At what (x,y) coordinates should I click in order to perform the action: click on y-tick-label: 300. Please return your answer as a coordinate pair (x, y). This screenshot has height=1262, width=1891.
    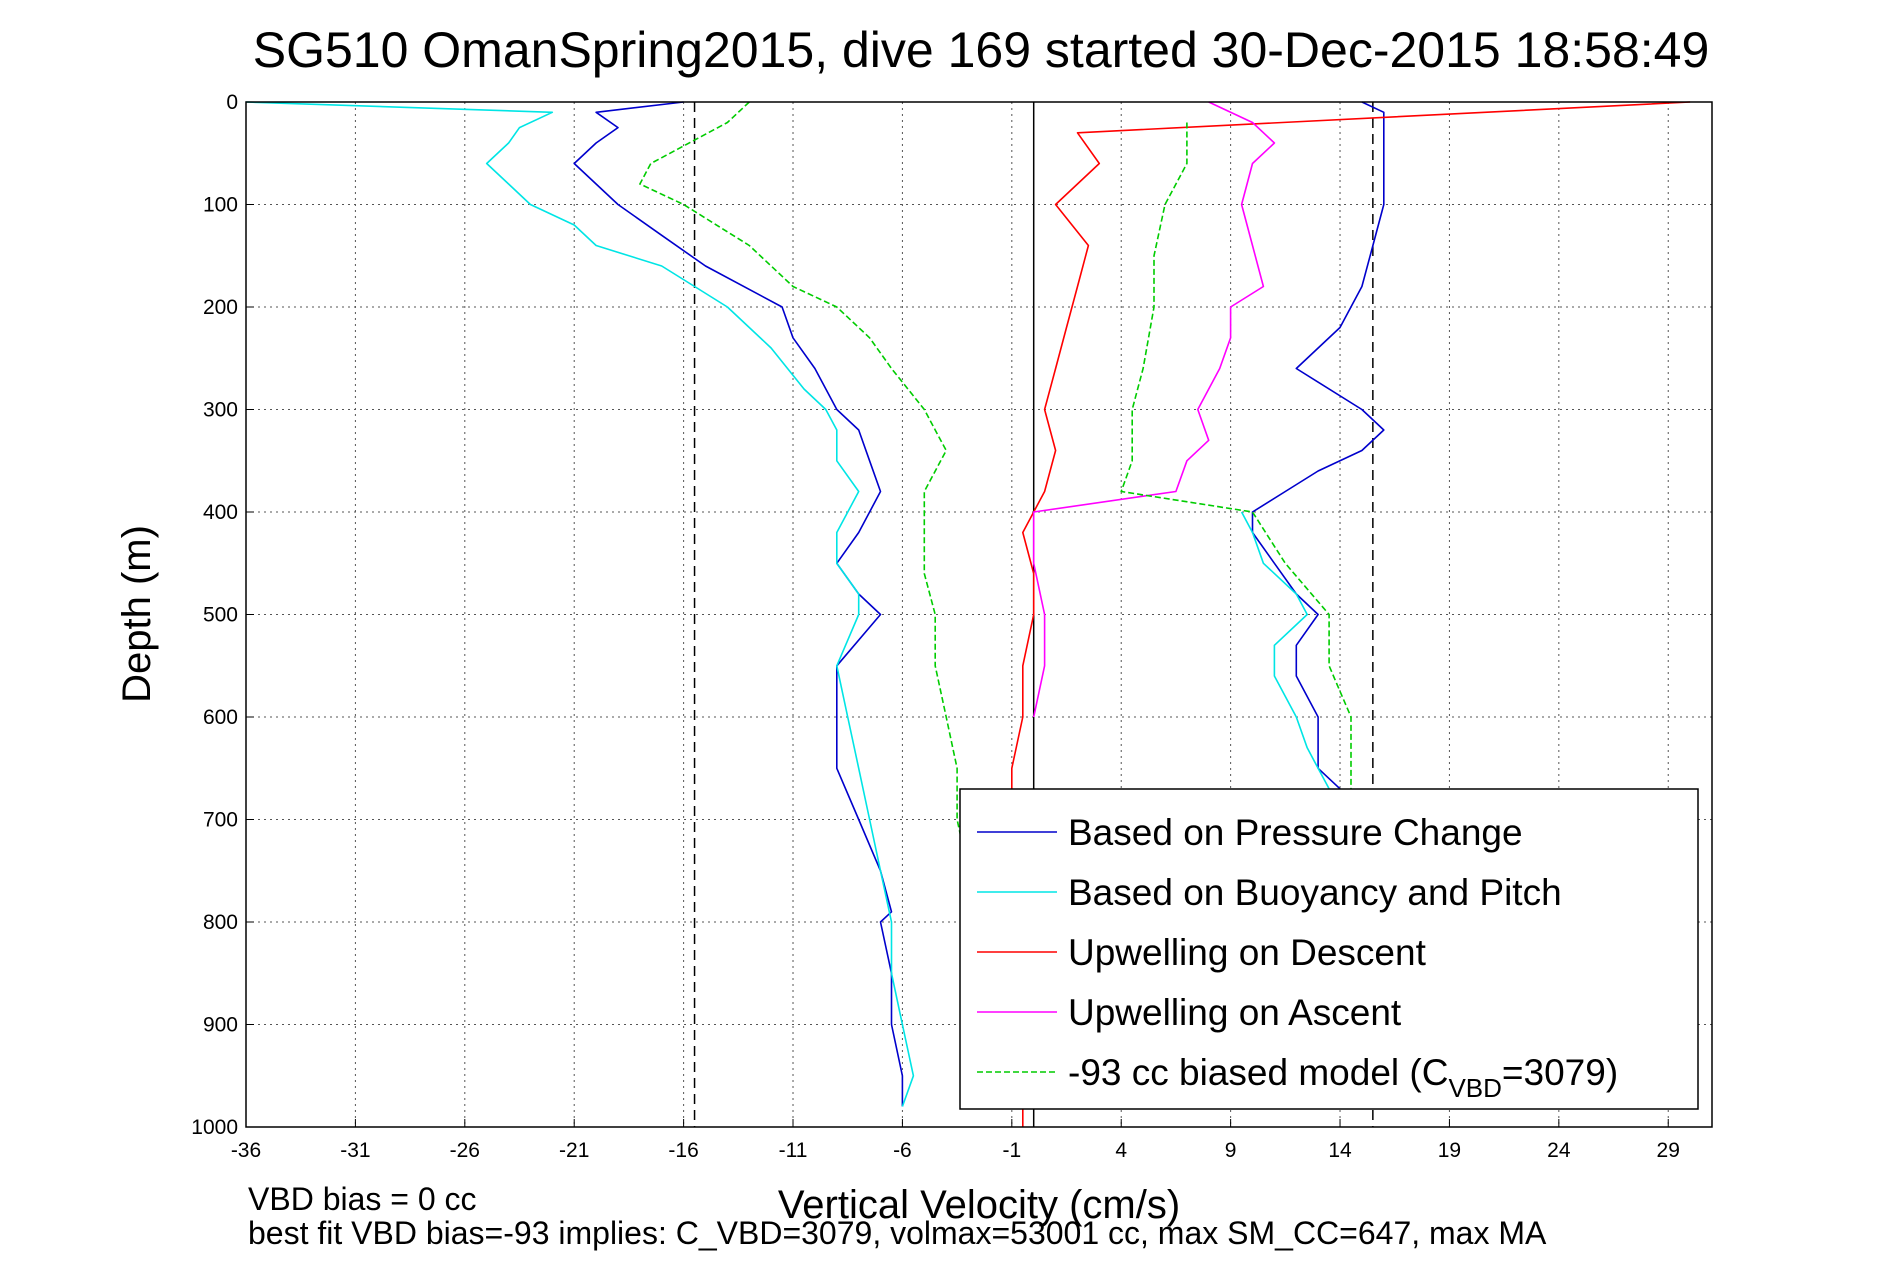
    Looking at the image, I should click on (220, 410).